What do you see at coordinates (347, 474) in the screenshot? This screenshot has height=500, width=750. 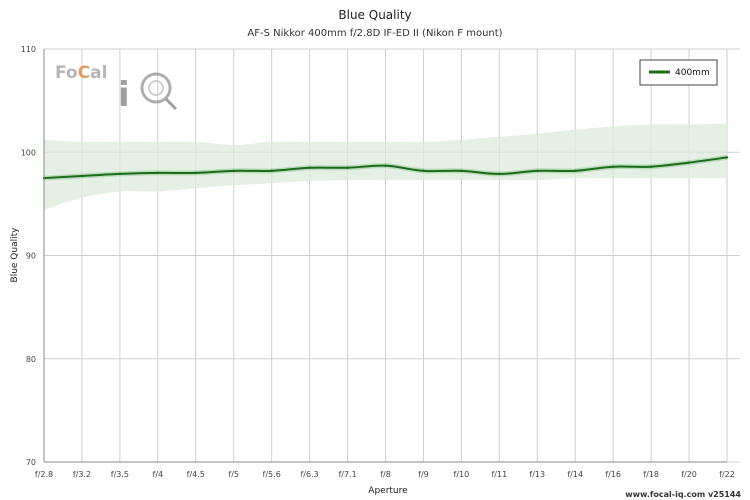 I see `x-tick-label: f/7.1` at bounding box center [347, 474].